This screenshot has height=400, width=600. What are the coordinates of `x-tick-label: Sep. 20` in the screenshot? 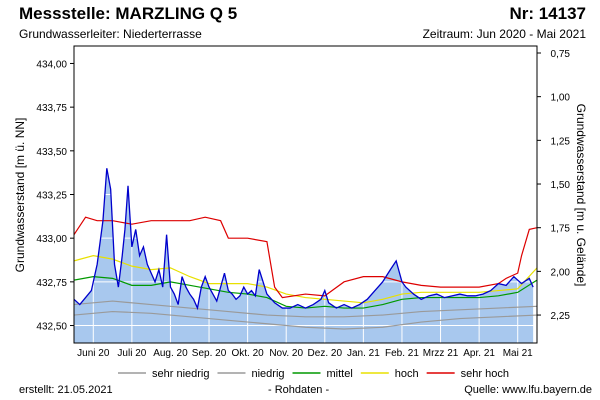 It's located at (209, 353).